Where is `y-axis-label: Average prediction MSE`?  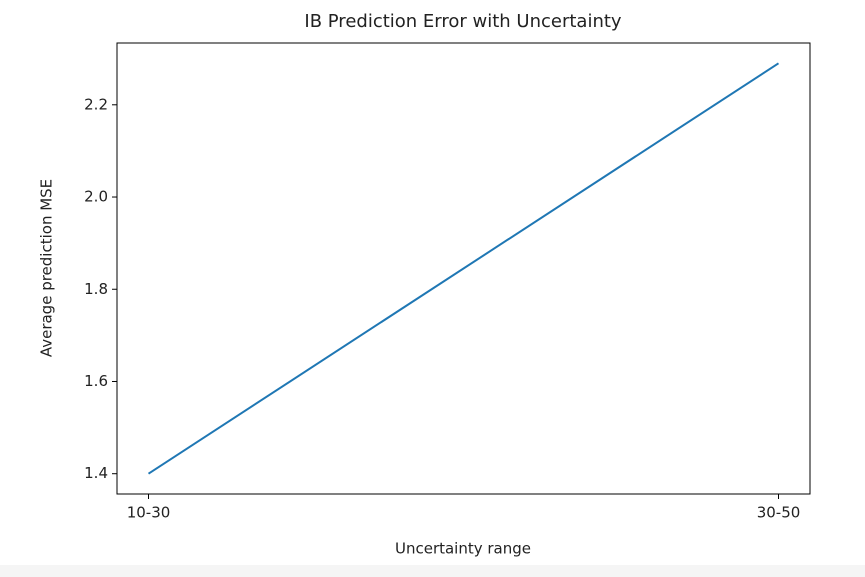
y-axis-label: Average prediction MSE is located at coordinates (47, 268).